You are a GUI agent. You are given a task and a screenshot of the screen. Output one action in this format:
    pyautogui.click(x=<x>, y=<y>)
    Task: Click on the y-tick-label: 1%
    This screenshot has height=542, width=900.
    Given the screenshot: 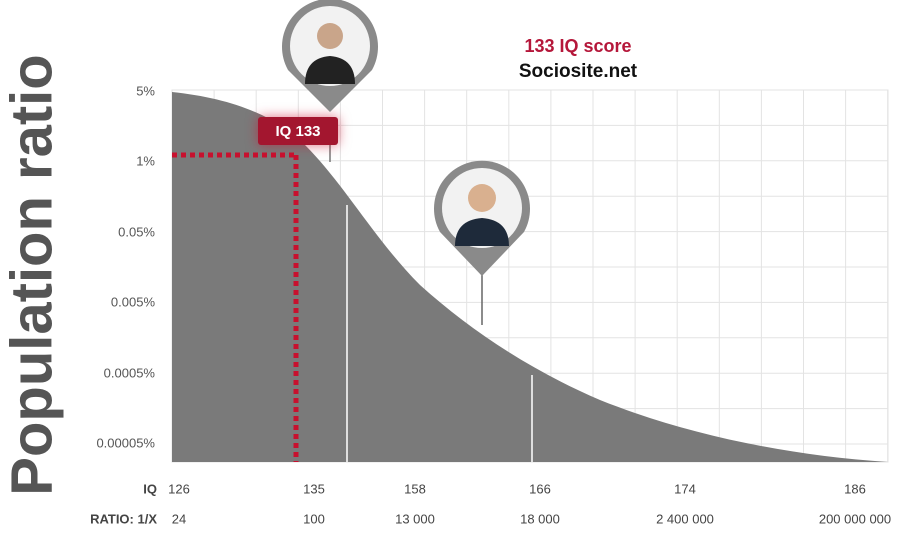 What is the action you would take?
    pyautogui.click(x=145, y=160)
    